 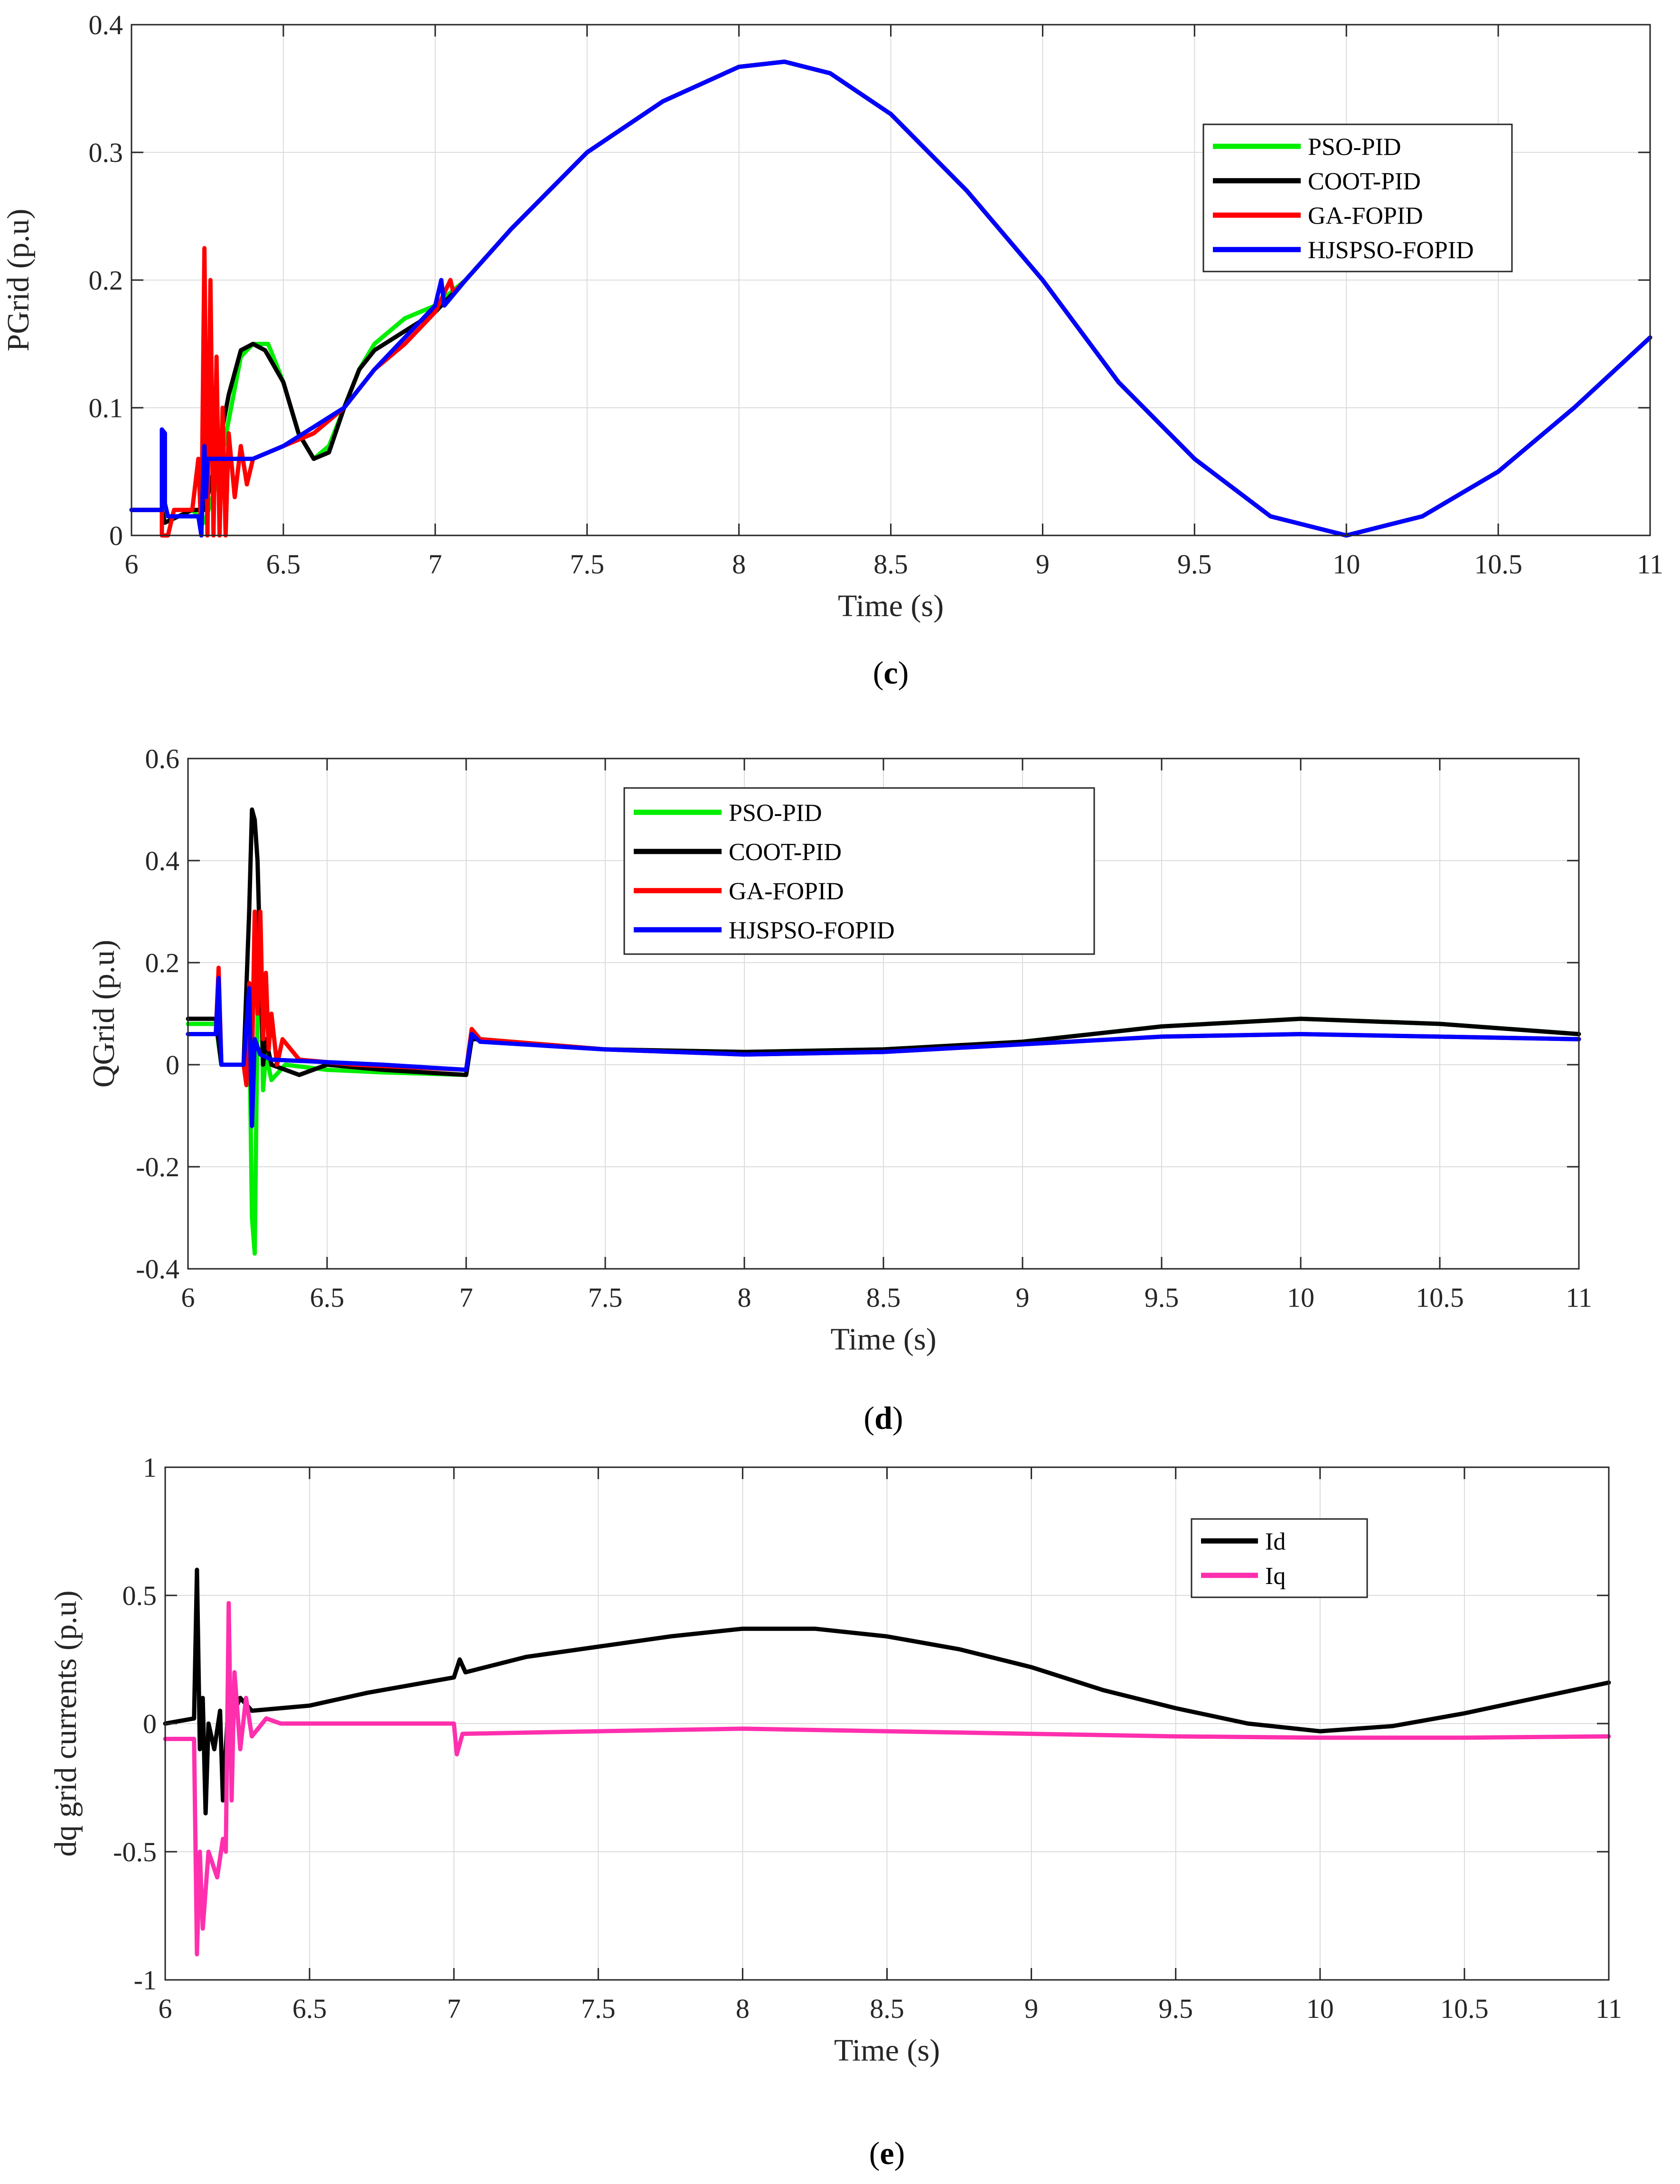 I want to click on panel-e-caption: (e), so click(x=887, y=2153).